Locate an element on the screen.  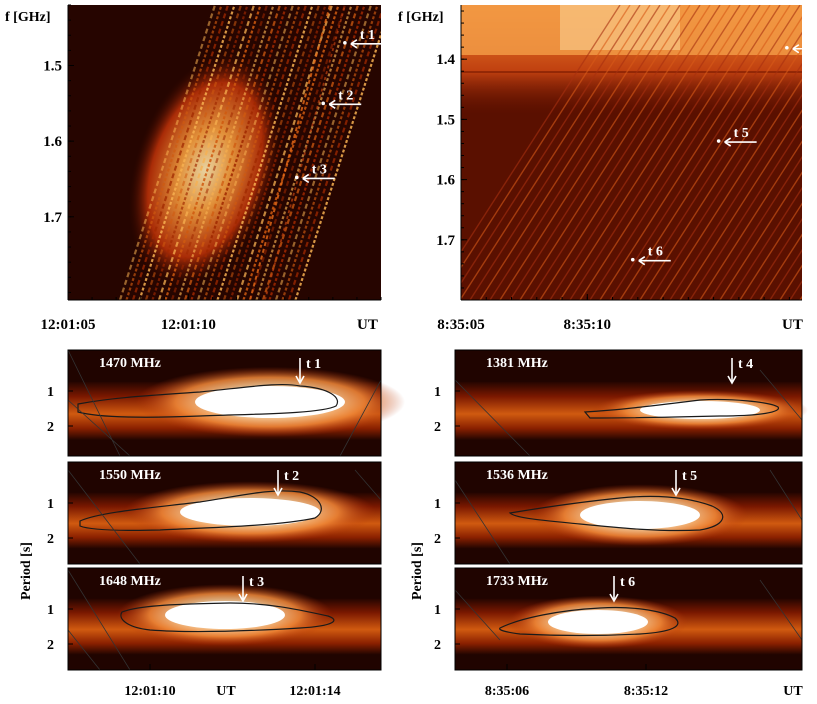
wavelet-1733-mhz: 1733 MHz 1 2 t 6 8:35:06 8:35:12 UT is located at coordinates (618, 633).